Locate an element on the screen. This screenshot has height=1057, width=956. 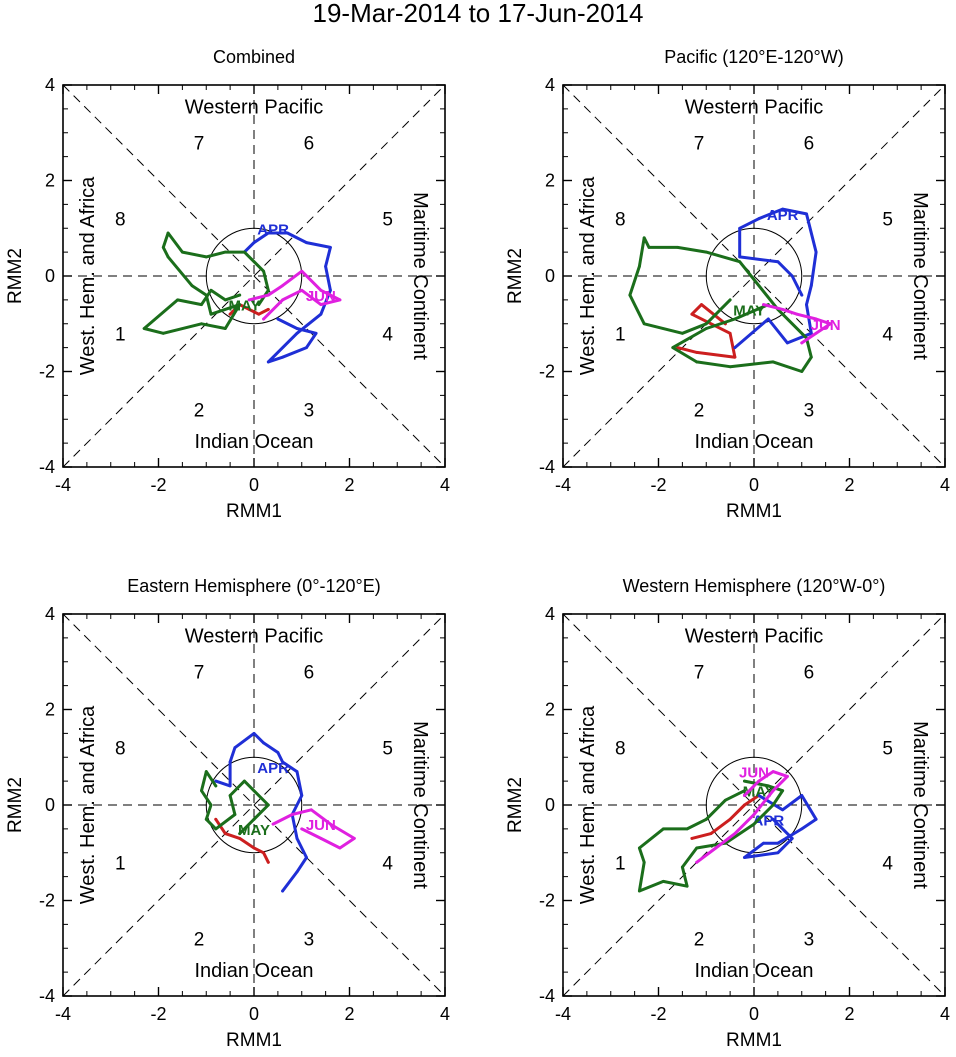
trajectory-apr is located at coordinates (775, 278).